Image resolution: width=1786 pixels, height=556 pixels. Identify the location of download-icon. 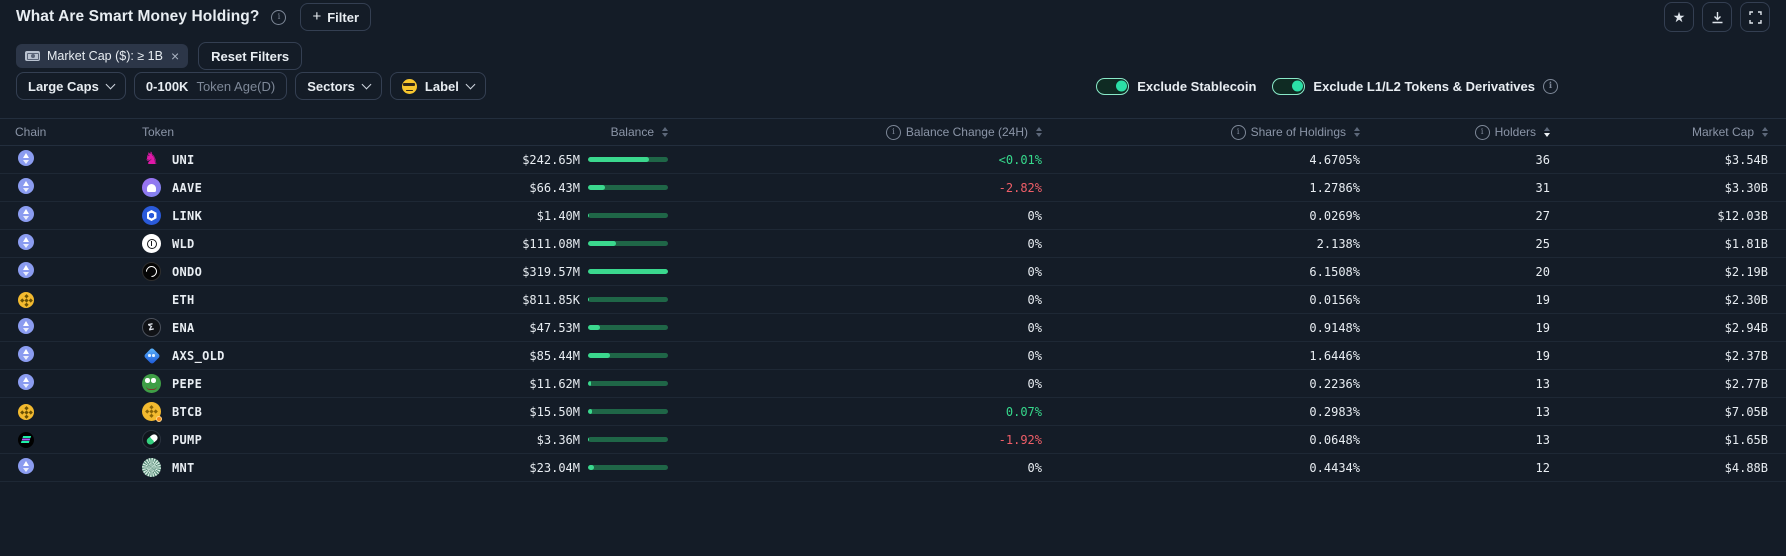
(1717, 17).